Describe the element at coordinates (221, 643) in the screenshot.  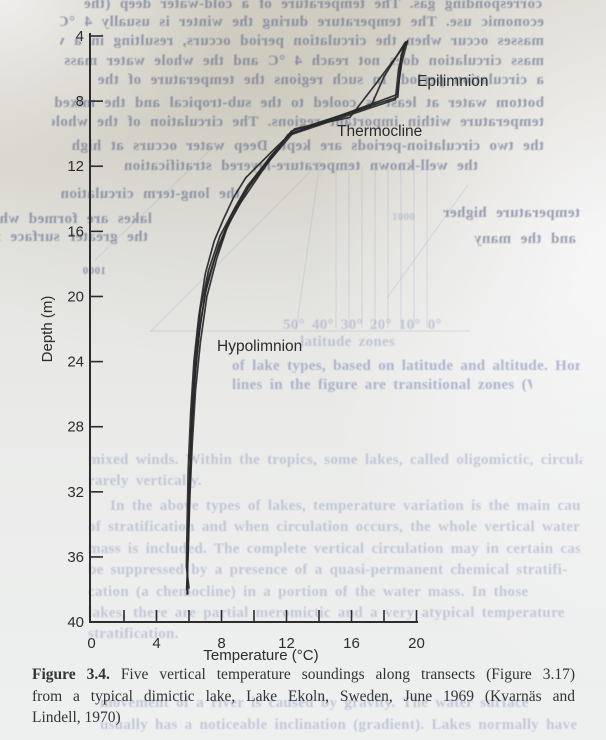
I see `x-tick-label: 8` at that location.